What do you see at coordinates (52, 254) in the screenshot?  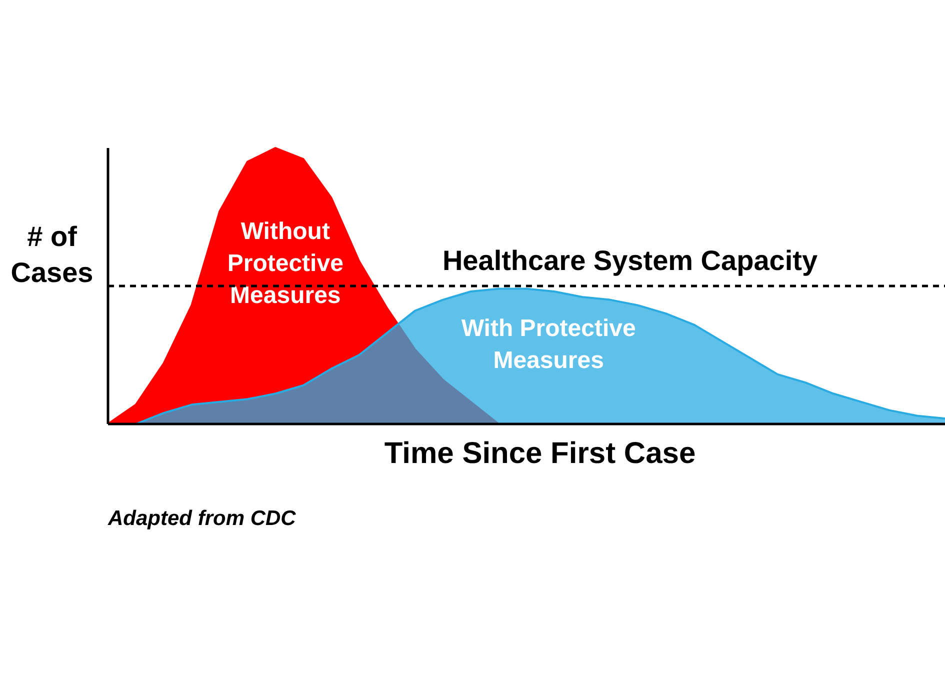 I see `y-axis-title: # of Cases` at bounding box center [52, 254].